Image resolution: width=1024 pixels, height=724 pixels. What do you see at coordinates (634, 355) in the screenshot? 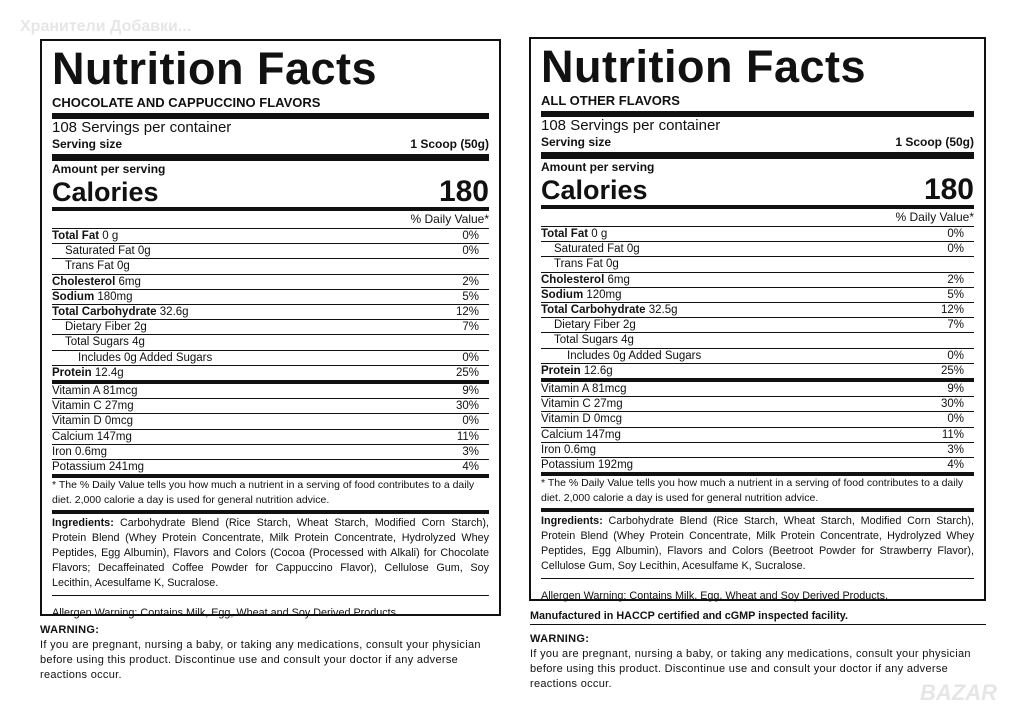
I see `nutrient-name: Includes 0g Added Sugars` at bounding box center [634, 355].